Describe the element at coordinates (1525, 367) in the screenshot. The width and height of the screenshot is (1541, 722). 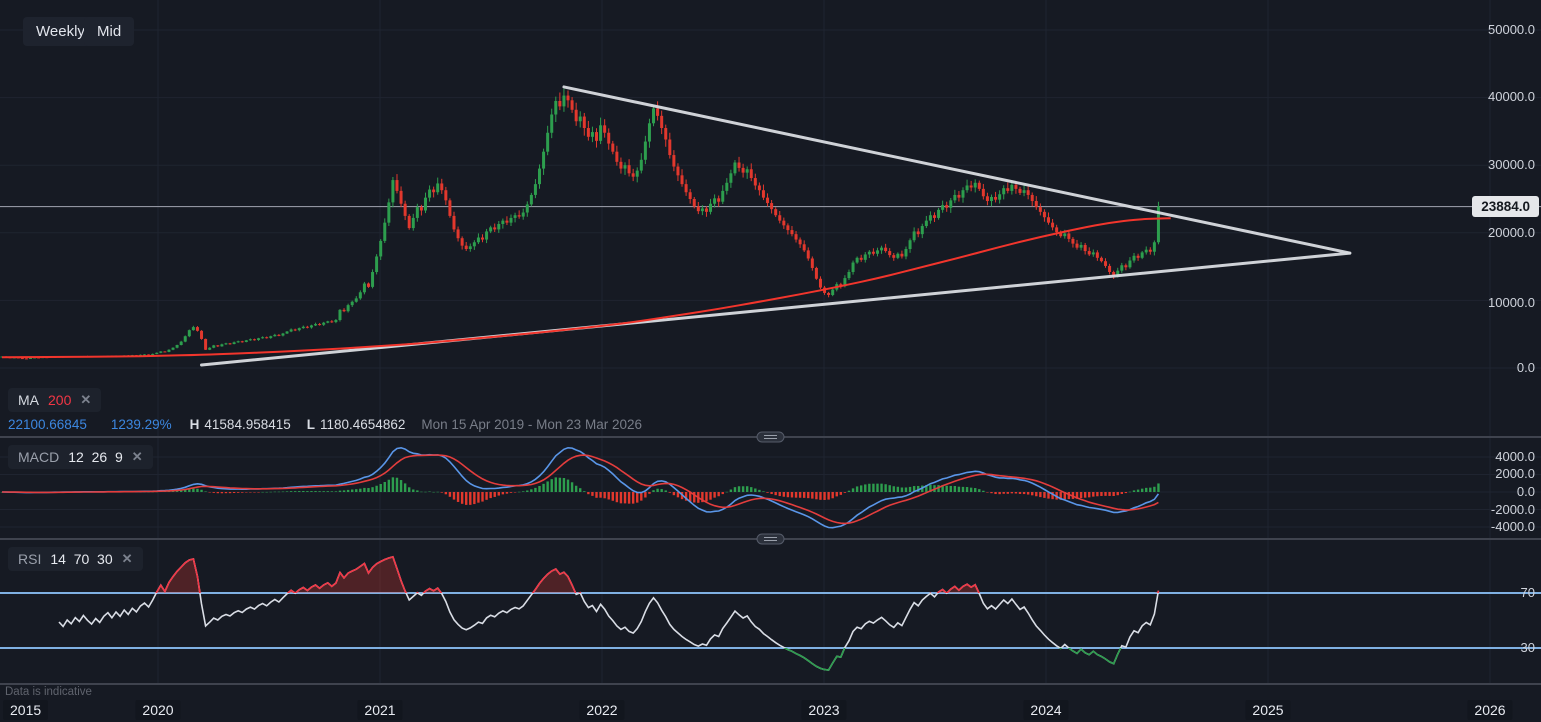
I see `price-tick-0: 0.0` at that location.